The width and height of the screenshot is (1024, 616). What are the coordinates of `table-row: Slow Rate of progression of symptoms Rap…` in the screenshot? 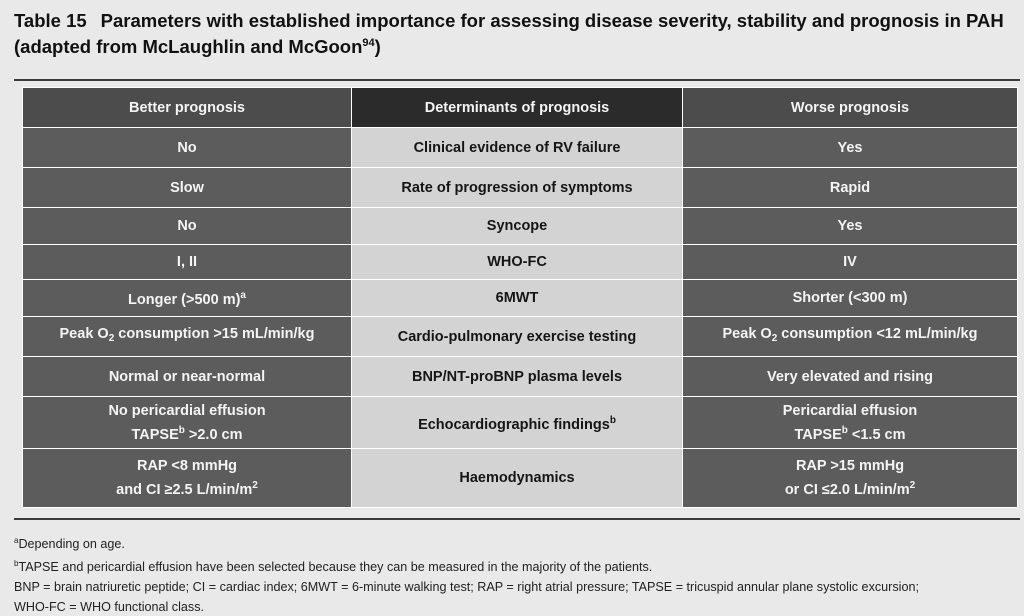 It's located at (520, 187).